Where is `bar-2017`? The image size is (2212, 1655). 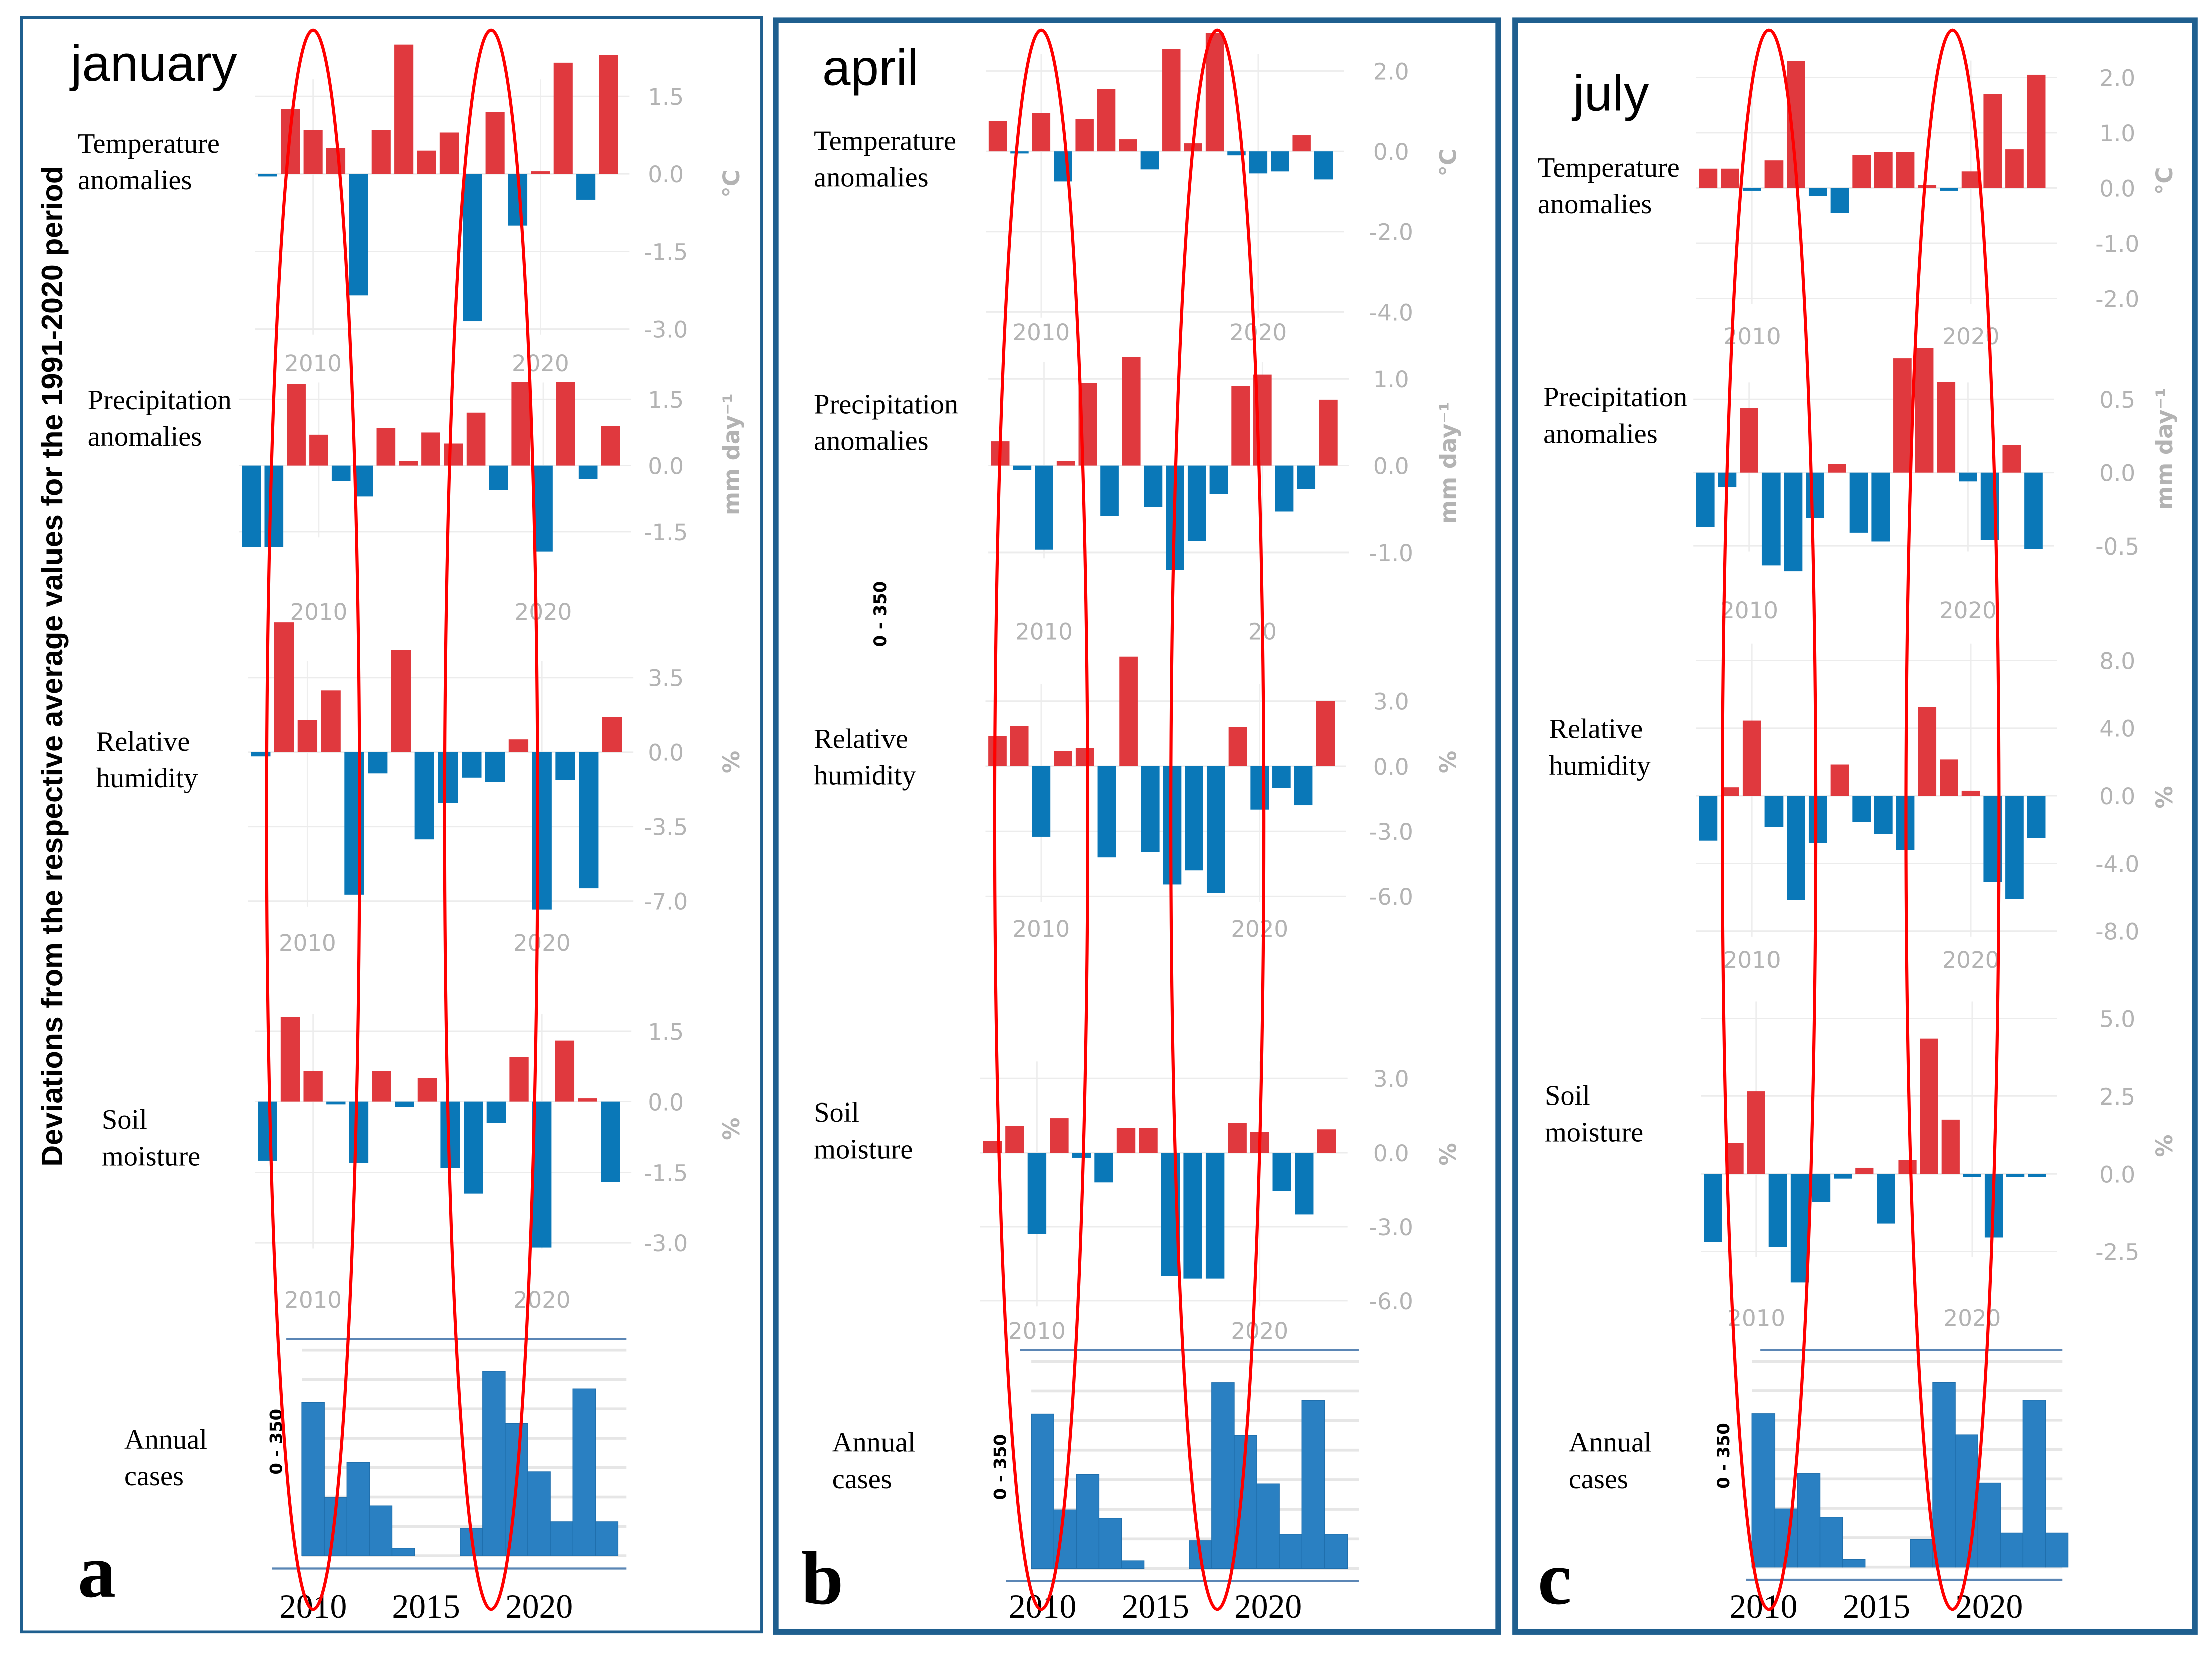
bar-2017 is located at coordinates (1192, 1216).